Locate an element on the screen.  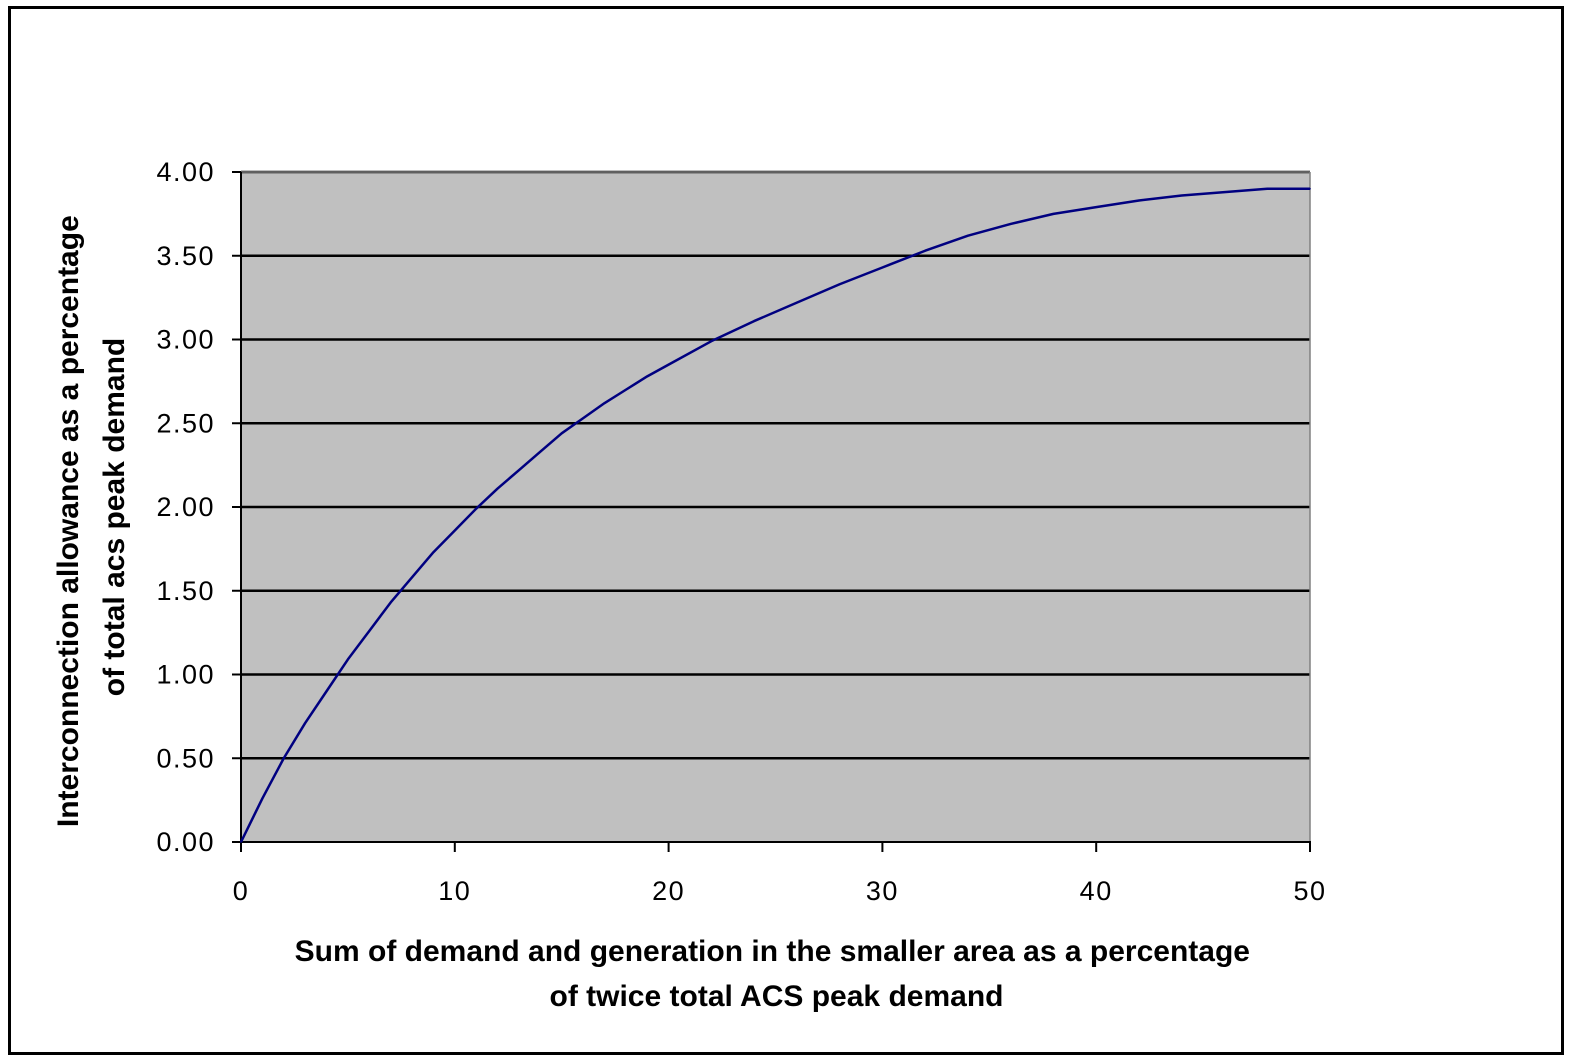
y-tick-label-8: 4.00 is located at coordinates (185, 172).